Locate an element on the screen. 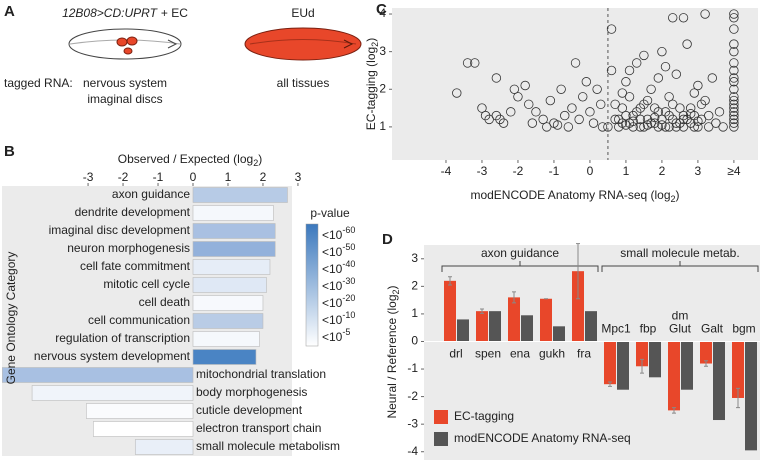 This screenshot has width=764, height=465. x-axis-label: modENCODE Anatomy RNA-seq (log2) is located at coordinates (574, 196).